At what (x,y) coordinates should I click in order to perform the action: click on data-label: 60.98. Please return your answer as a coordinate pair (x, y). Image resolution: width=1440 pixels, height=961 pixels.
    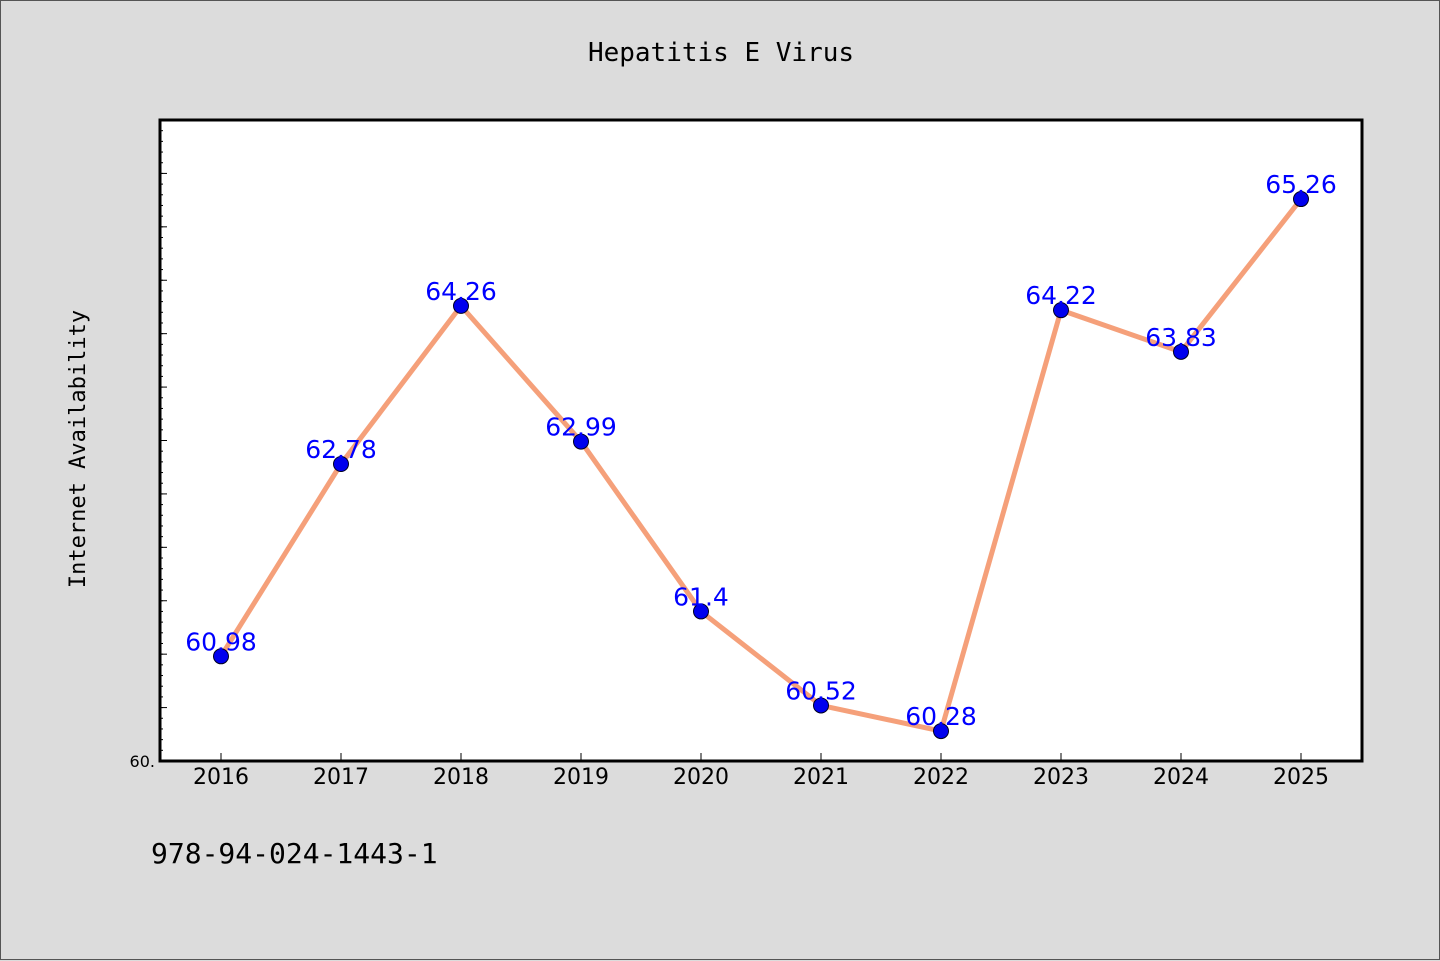
    Looking at the image, I should click on (221, 641).